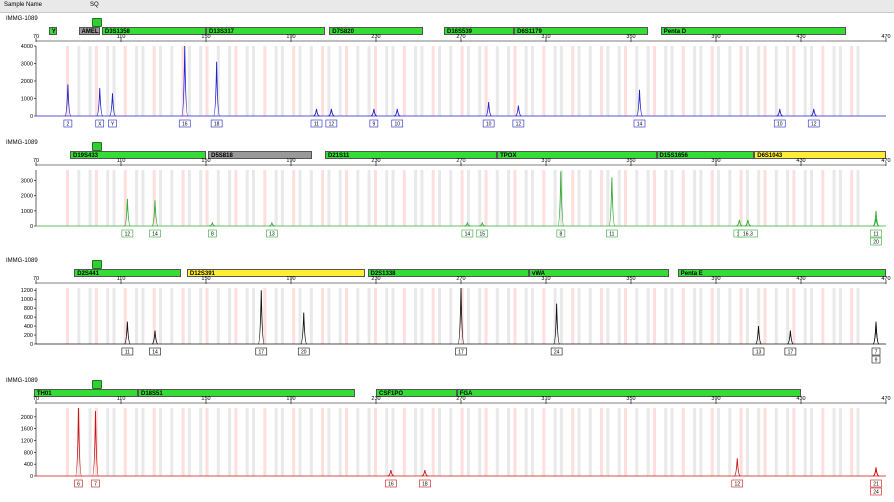 This screenshot has width=894, height=502. Describe the element at coordinates (153, 31) in the screenshot. I see `marker-d3s1358: D3S1358` at that location.